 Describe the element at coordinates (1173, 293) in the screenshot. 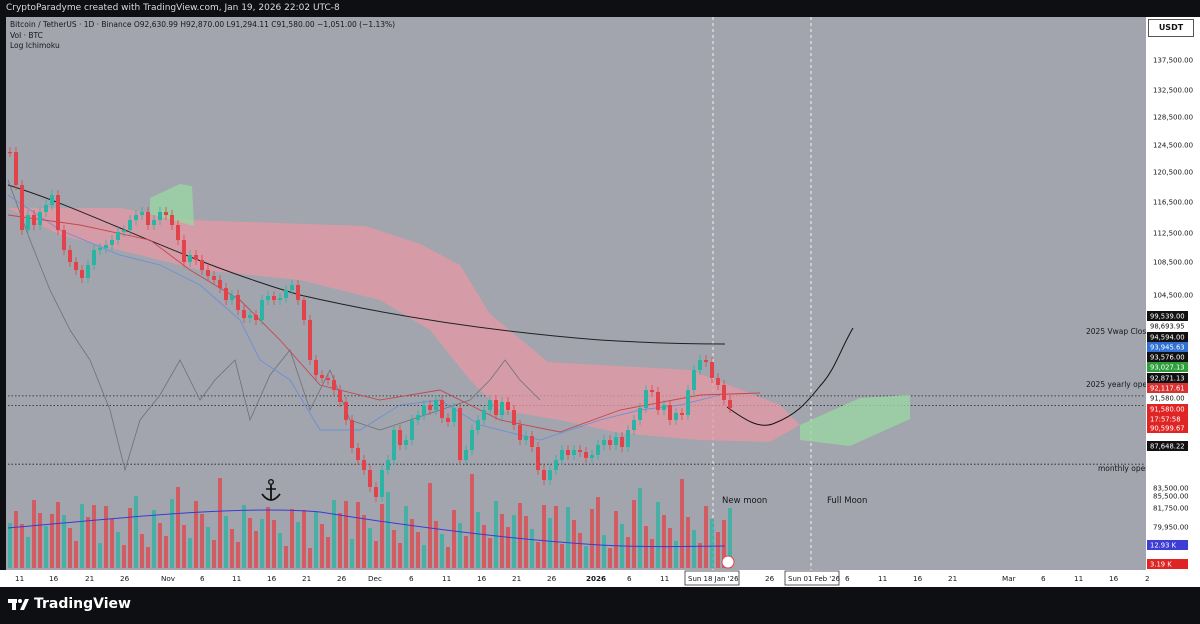

I see `price-scale` at that location.